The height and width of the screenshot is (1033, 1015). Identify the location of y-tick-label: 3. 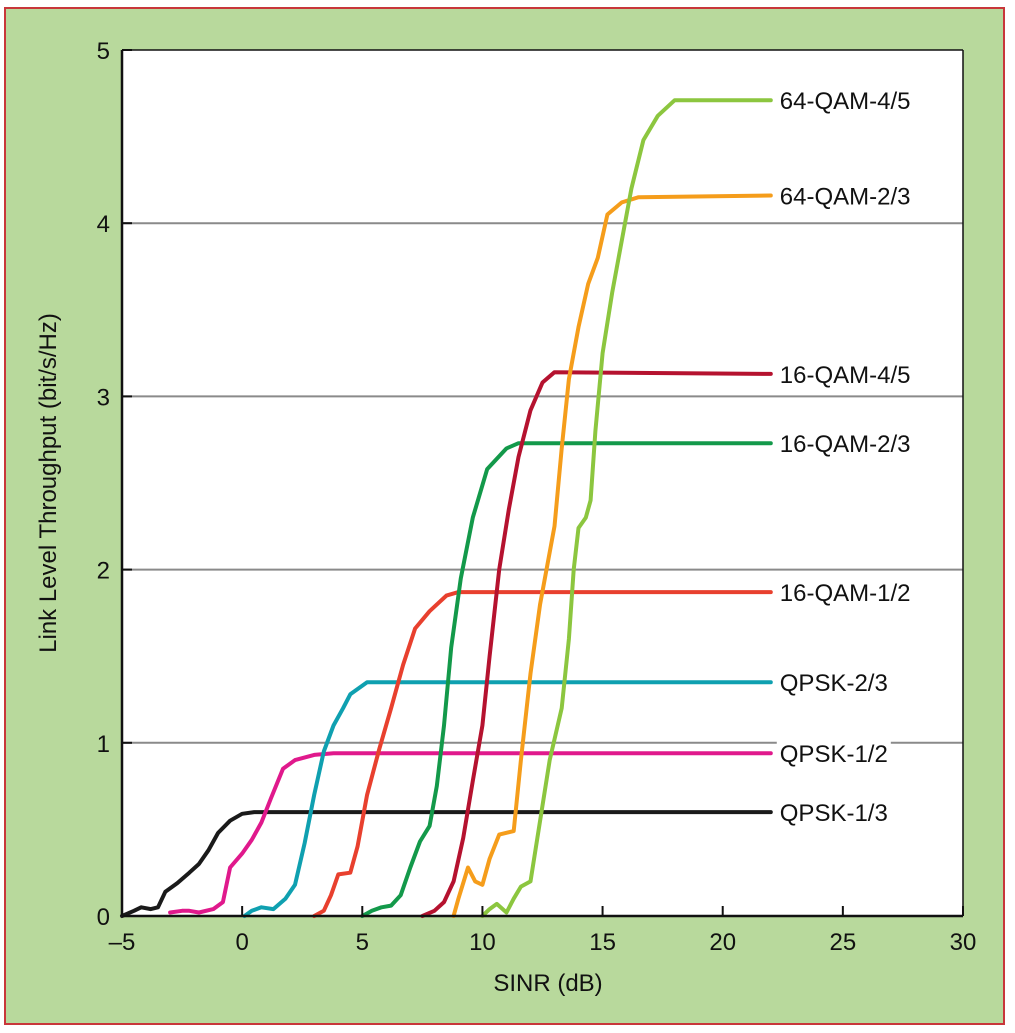
(103, 397).